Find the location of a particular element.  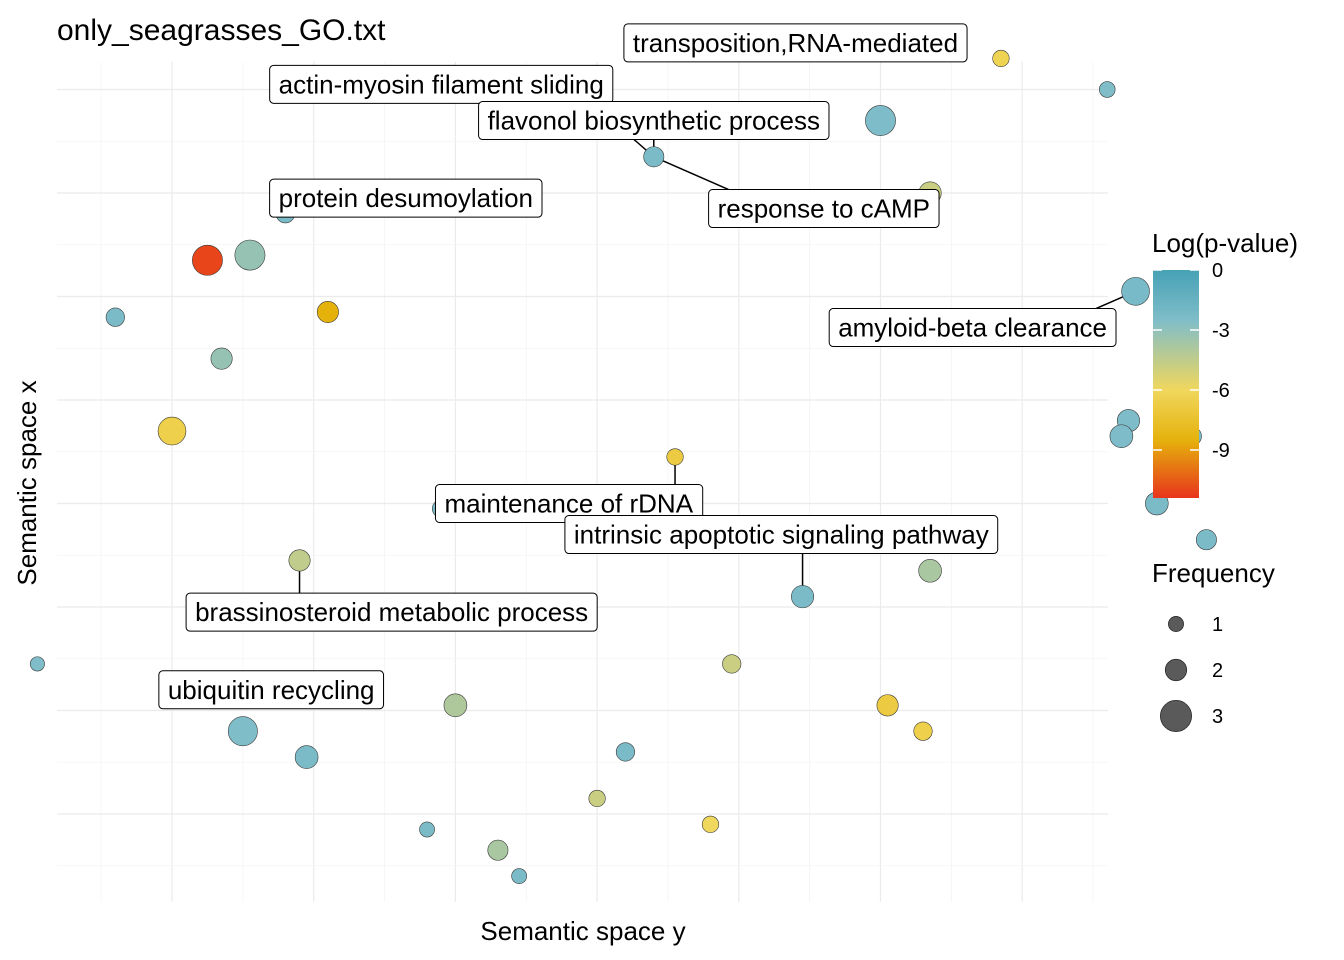

y-axis-title: Semantic space x is located at coordinates (27, 482).